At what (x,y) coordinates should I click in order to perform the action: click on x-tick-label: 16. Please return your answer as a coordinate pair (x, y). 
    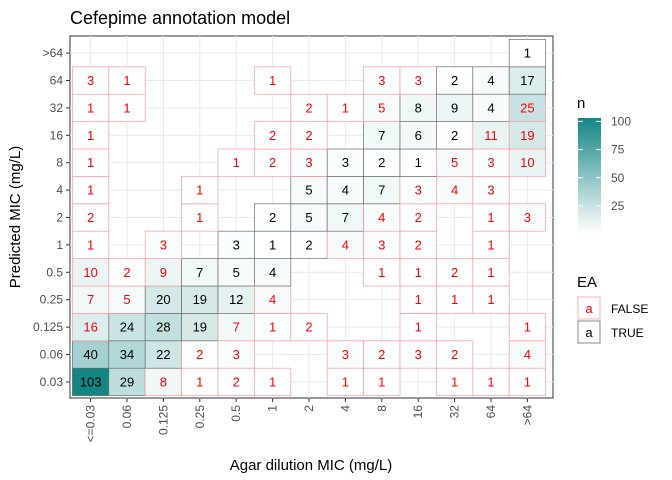
    Looking at the image, I should click on (418, 412).